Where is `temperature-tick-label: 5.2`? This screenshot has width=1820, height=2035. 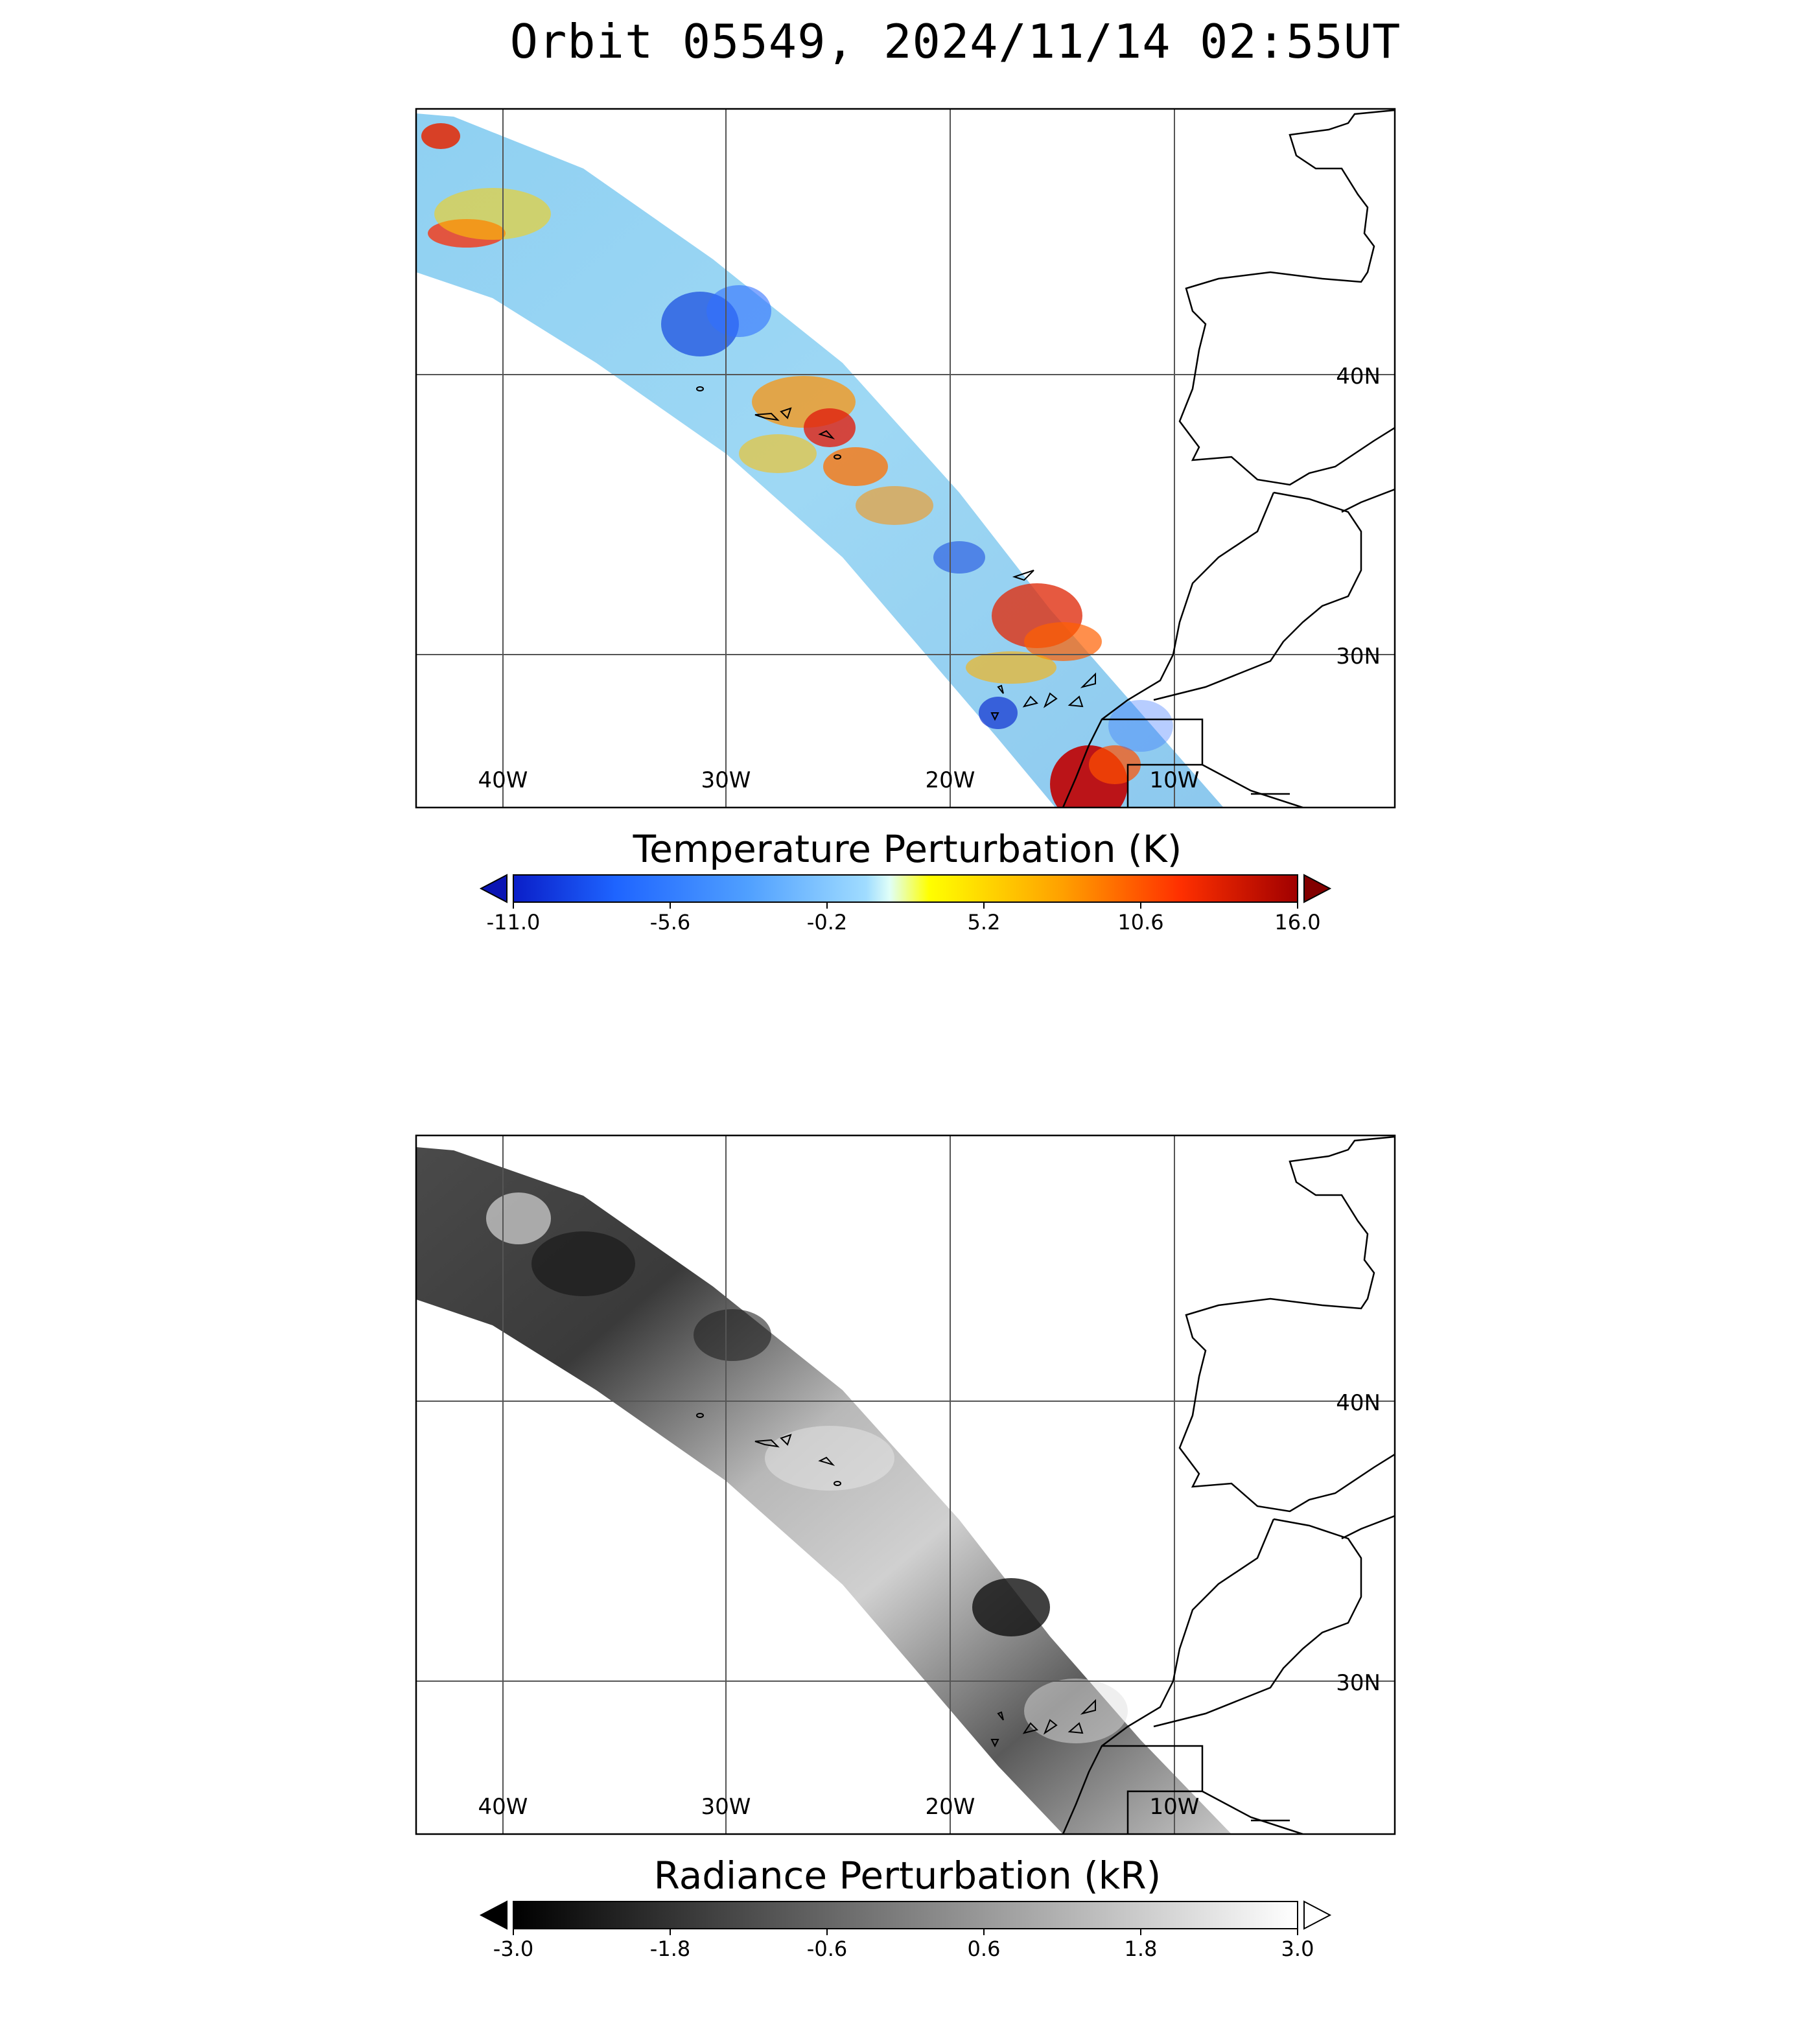 temperature-tick-label: 5.2 is located at coordinates (985, 923).